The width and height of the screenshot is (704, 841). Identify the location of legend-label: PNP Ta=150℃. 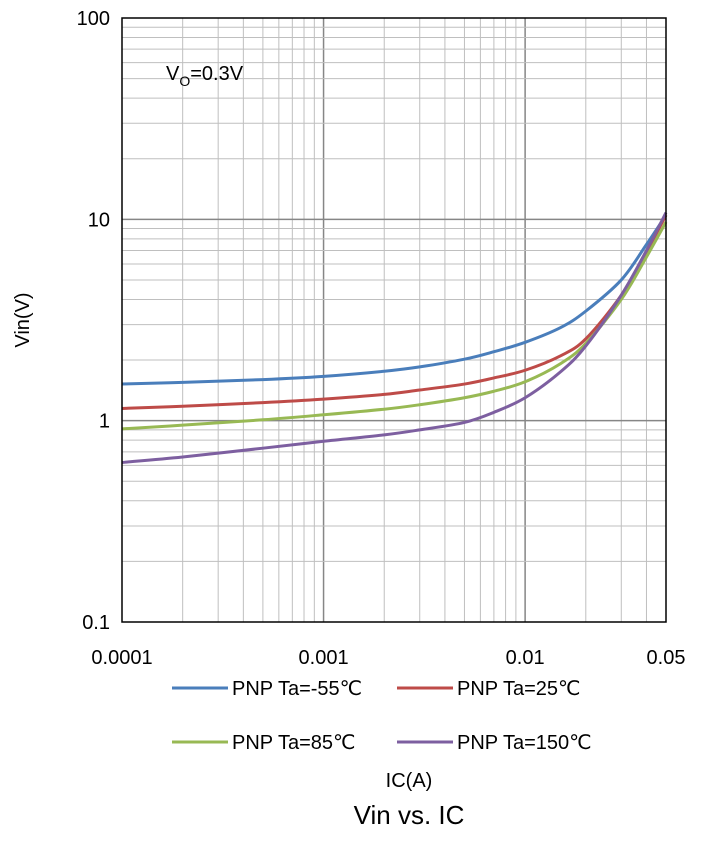
(524, 743).